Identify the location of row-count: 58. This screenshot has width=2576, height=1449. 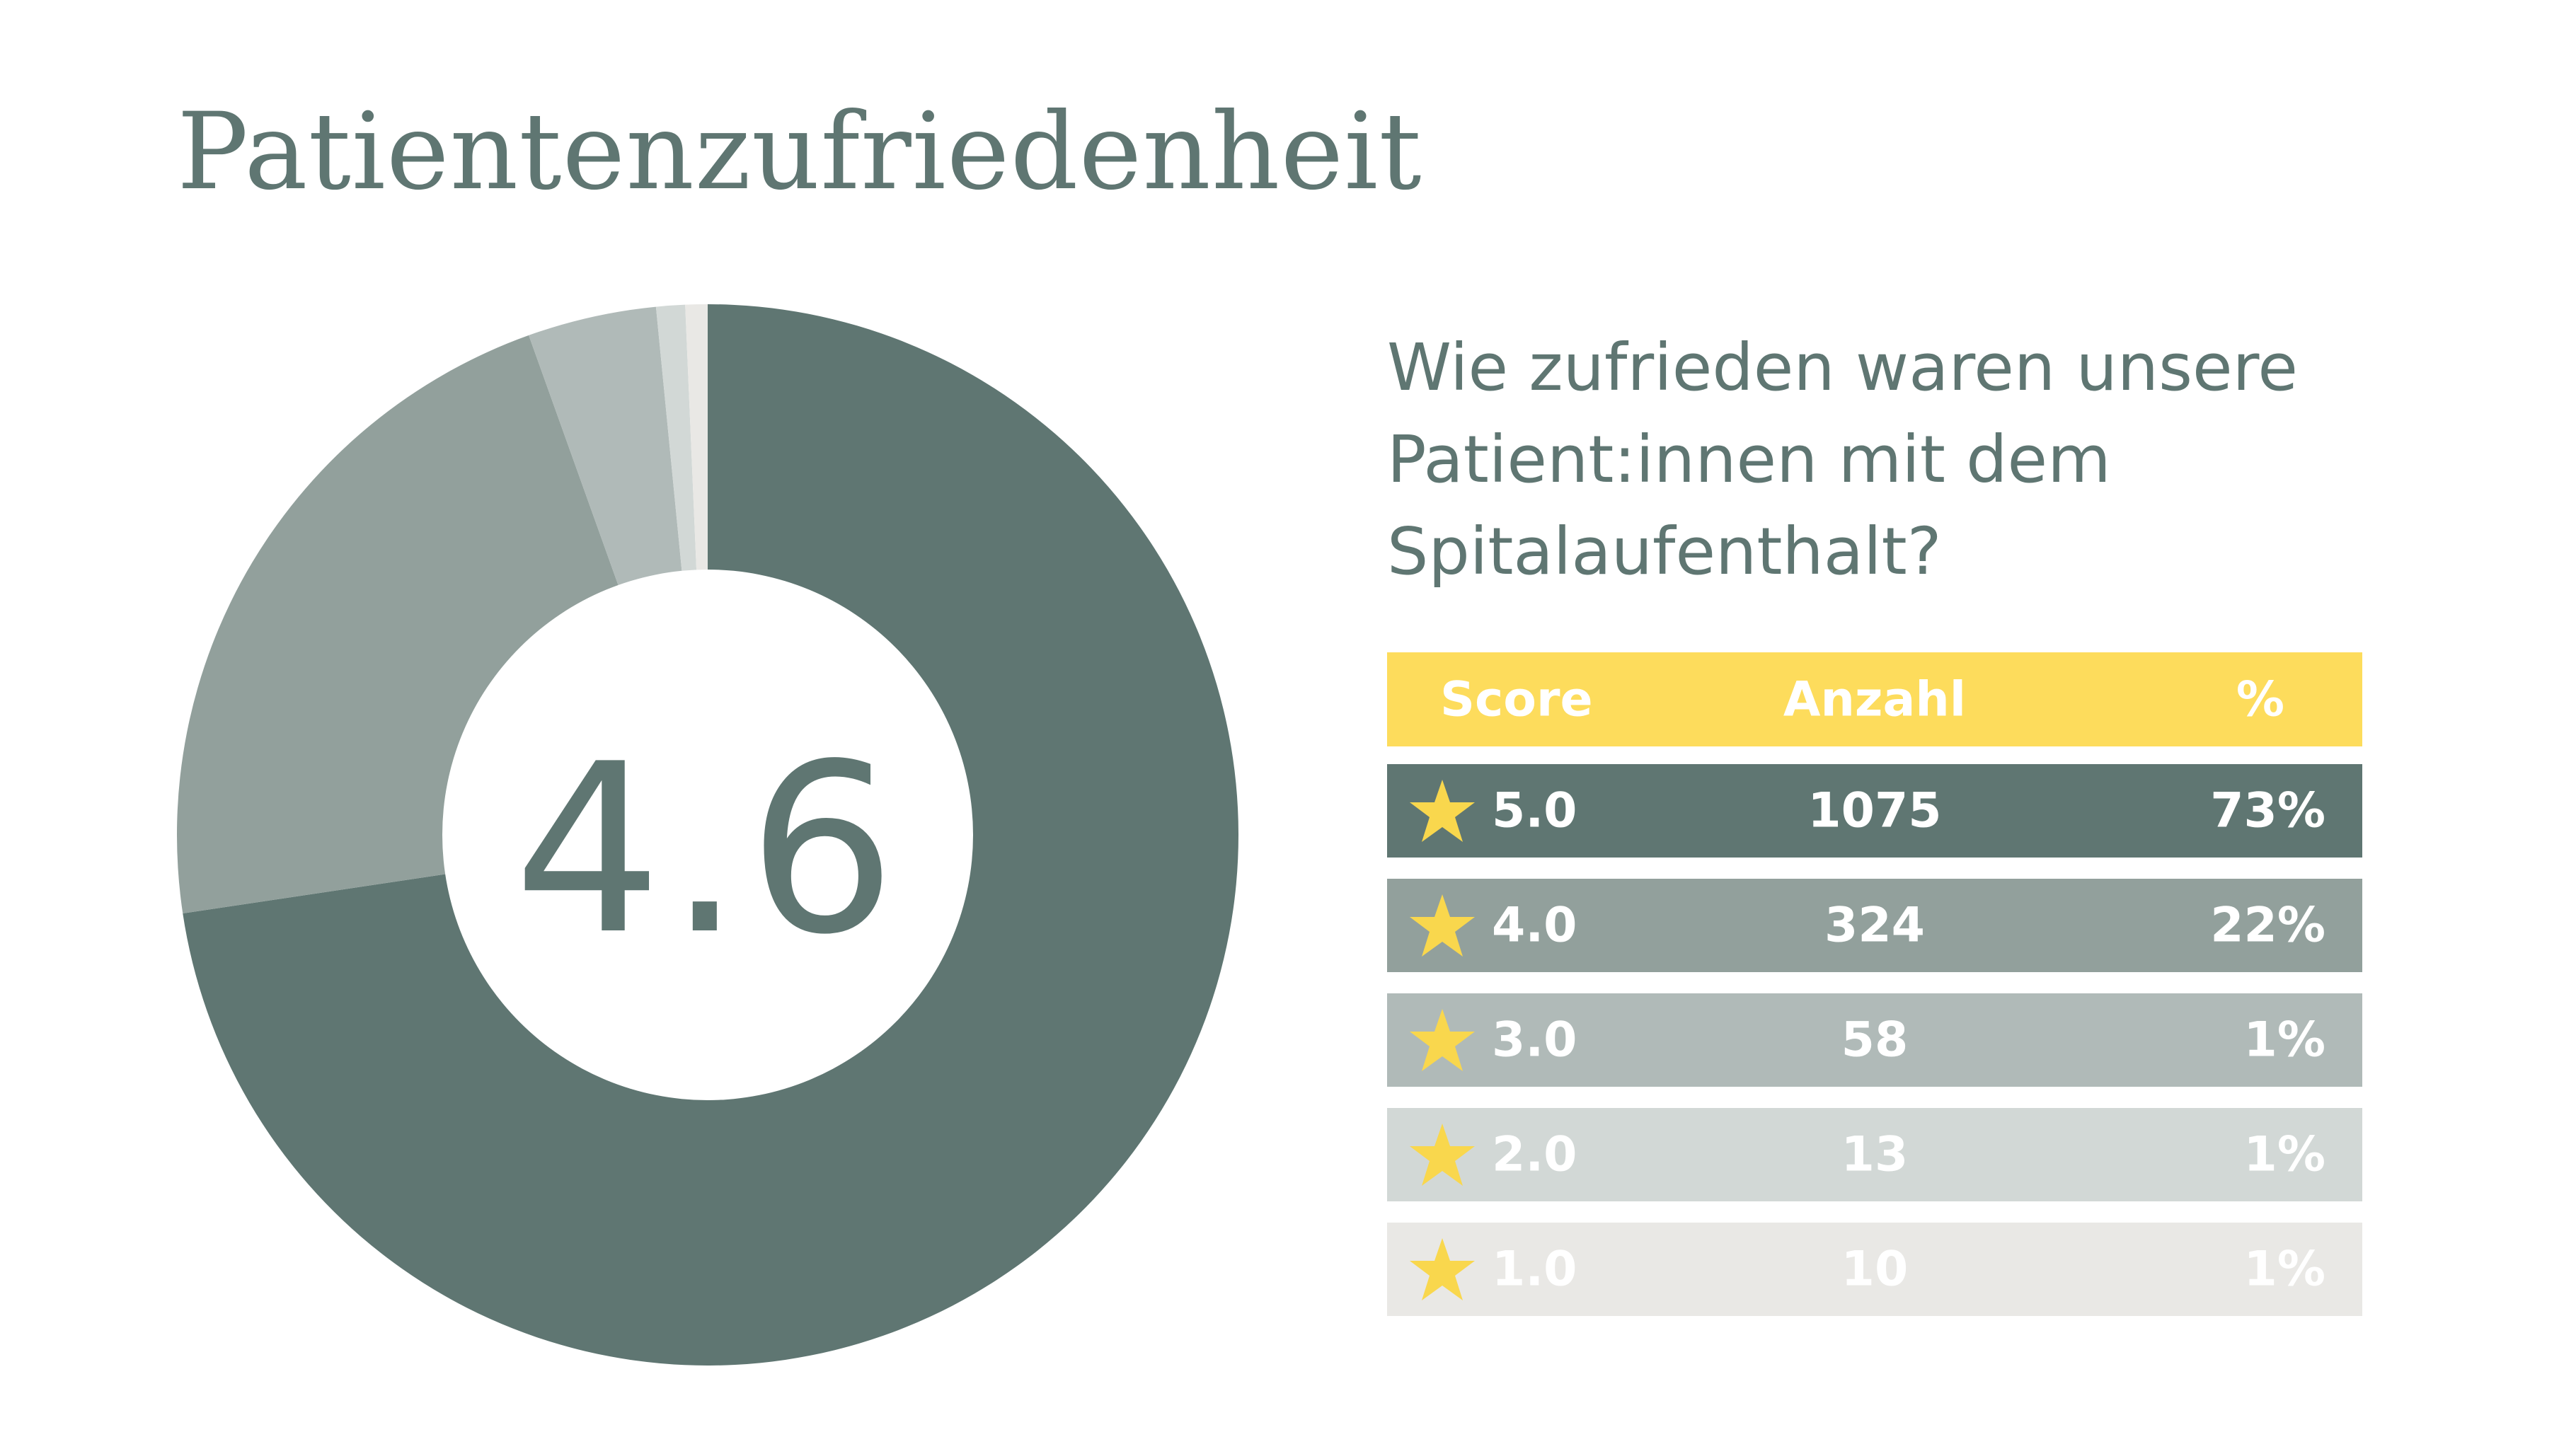
(1875, 1040).